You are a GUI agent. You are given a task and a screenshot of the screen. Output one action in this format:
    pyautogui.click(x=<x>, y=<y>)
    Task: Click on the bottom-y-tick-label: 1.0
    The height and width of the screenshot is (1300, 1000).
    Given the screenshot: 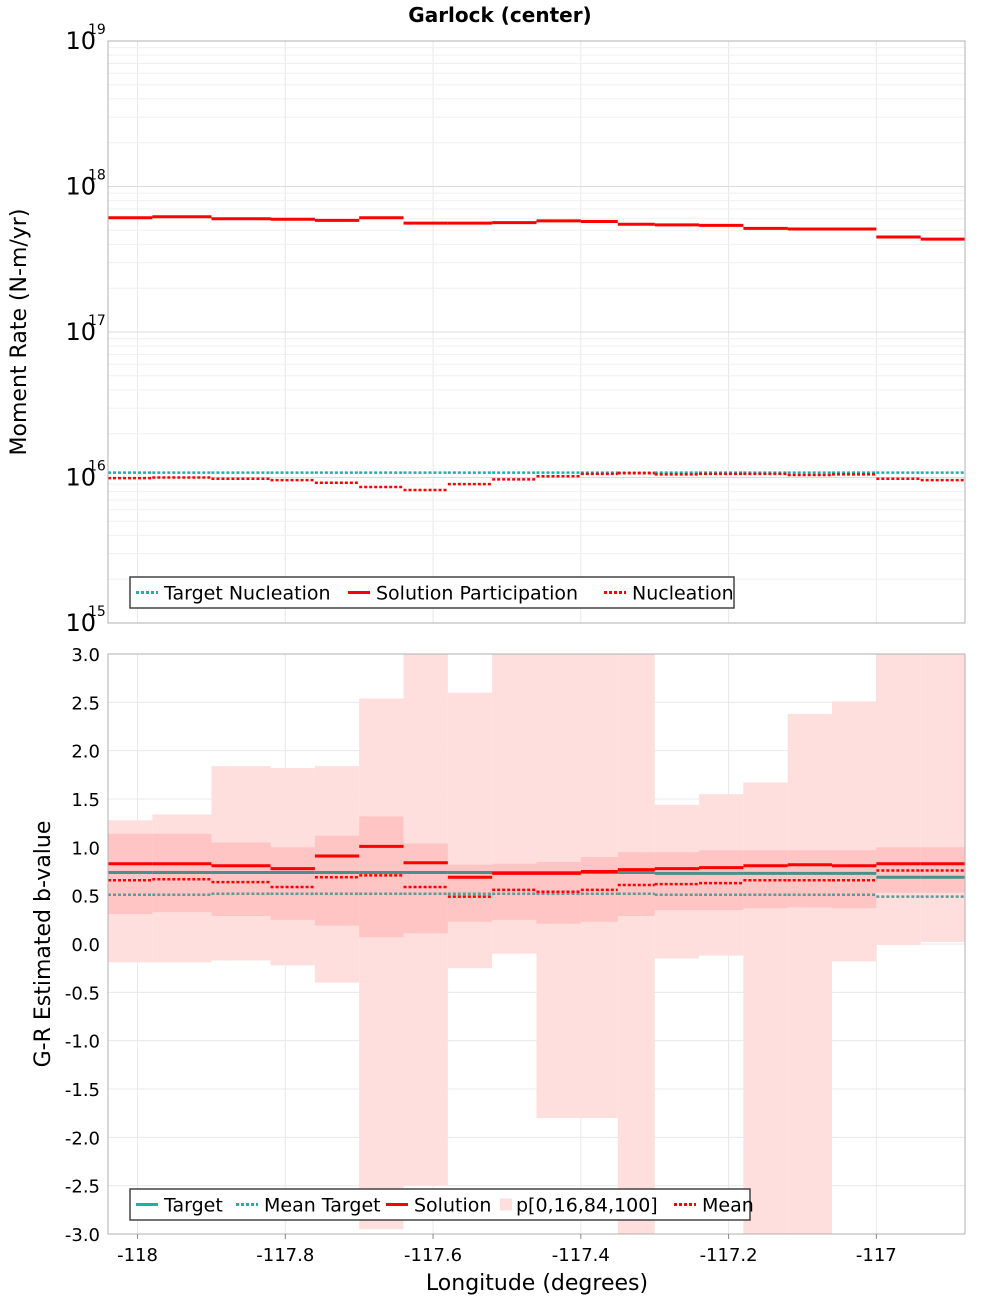 What is the action you would take?
    pyautogui.click(x=85, y=848)
    